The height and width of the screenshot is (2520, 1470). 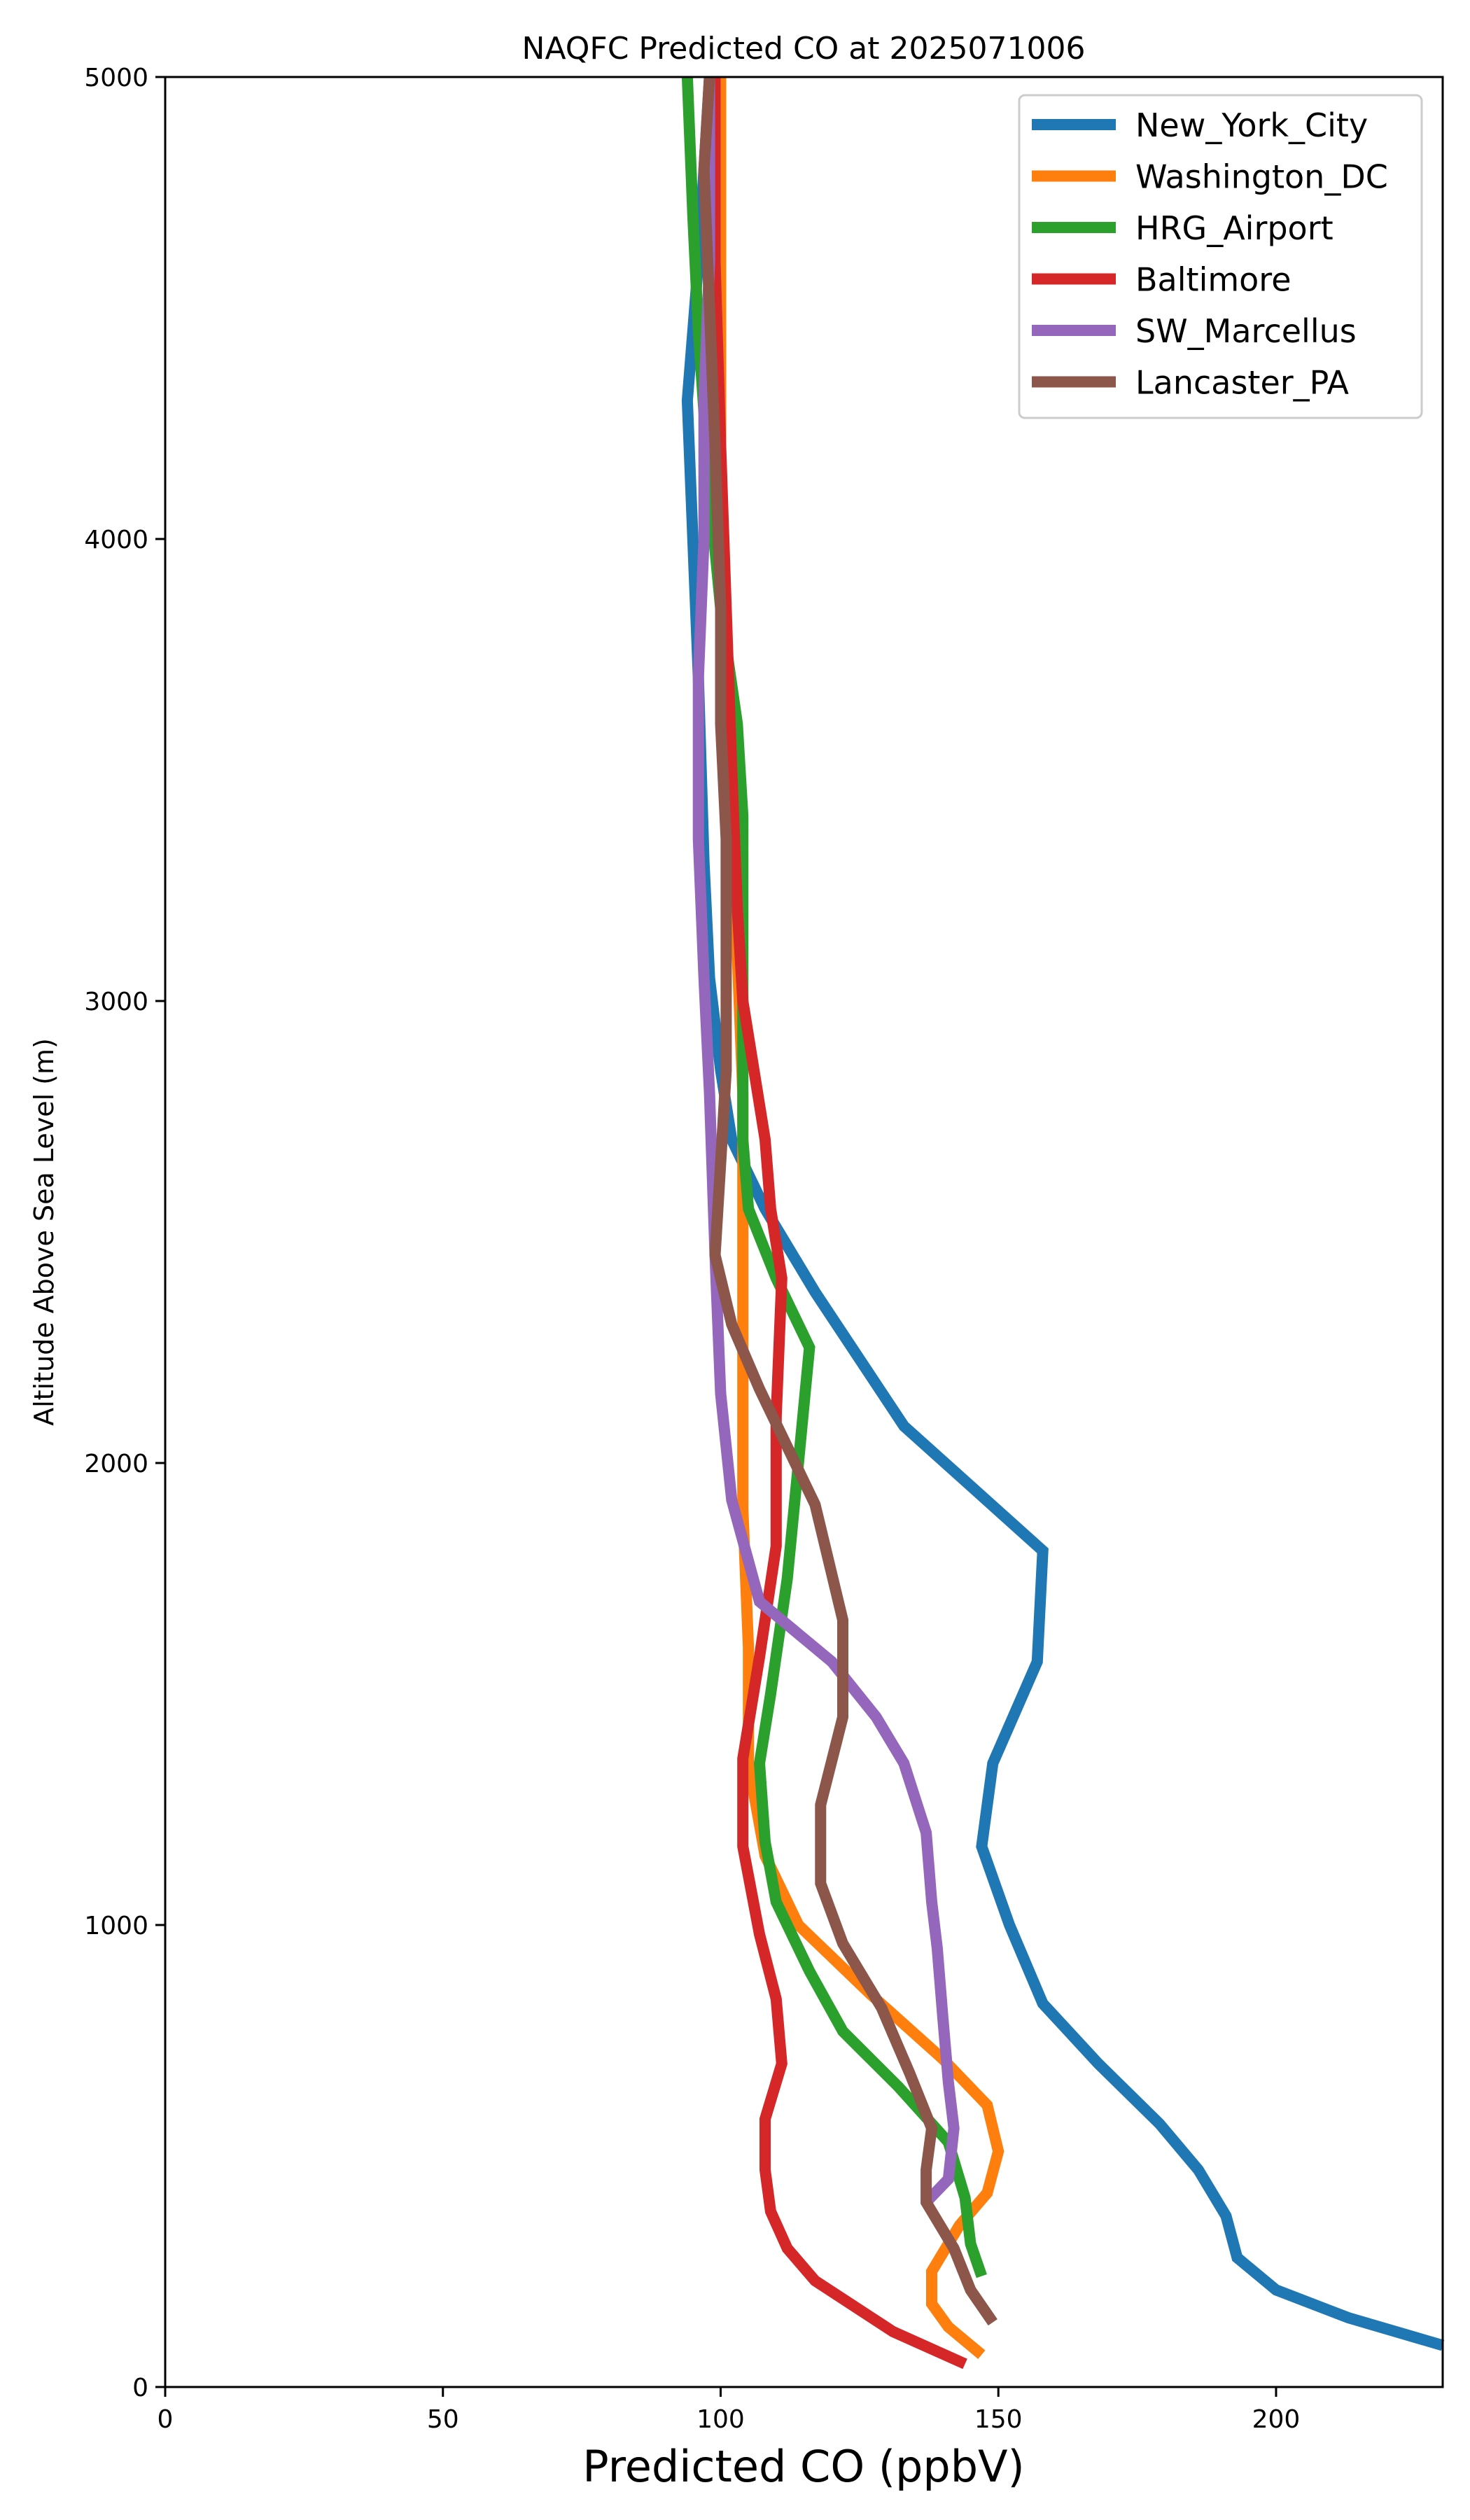 I want to click on legend-label-sw-marcellus: SW_Marcellus, so click(x=1246, y=331).